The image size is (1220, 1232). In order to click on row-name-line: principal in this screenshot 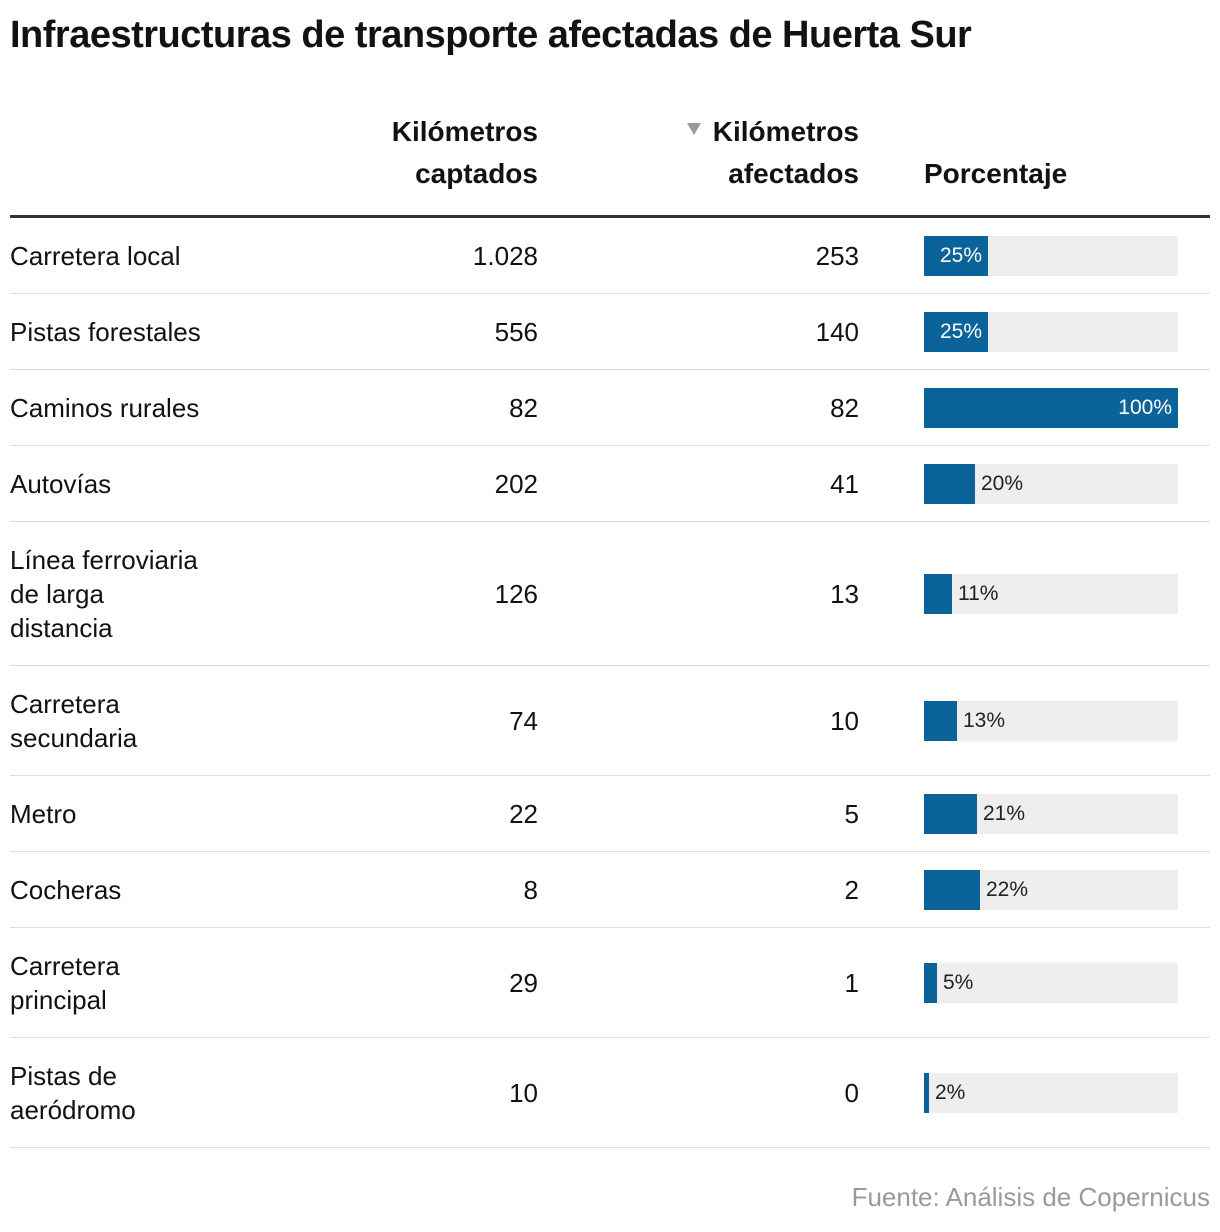, I will do `click(58, 999)`.